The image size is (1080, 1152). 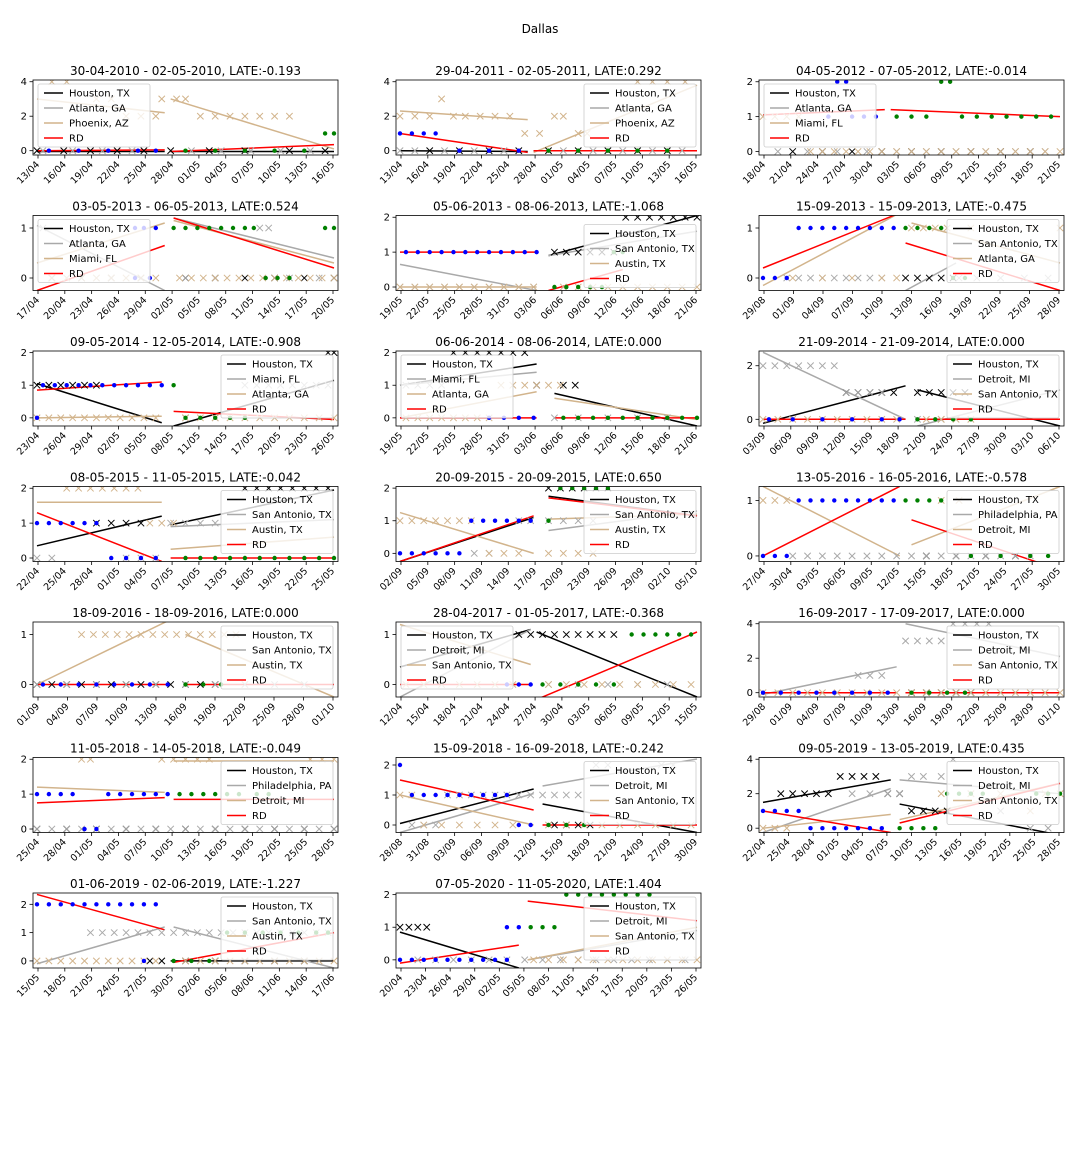 What do you see at coordinates (472, 666) in the screenshot?
I see `legend-label: San Antonio, TX` at bounding box center [472, 666].